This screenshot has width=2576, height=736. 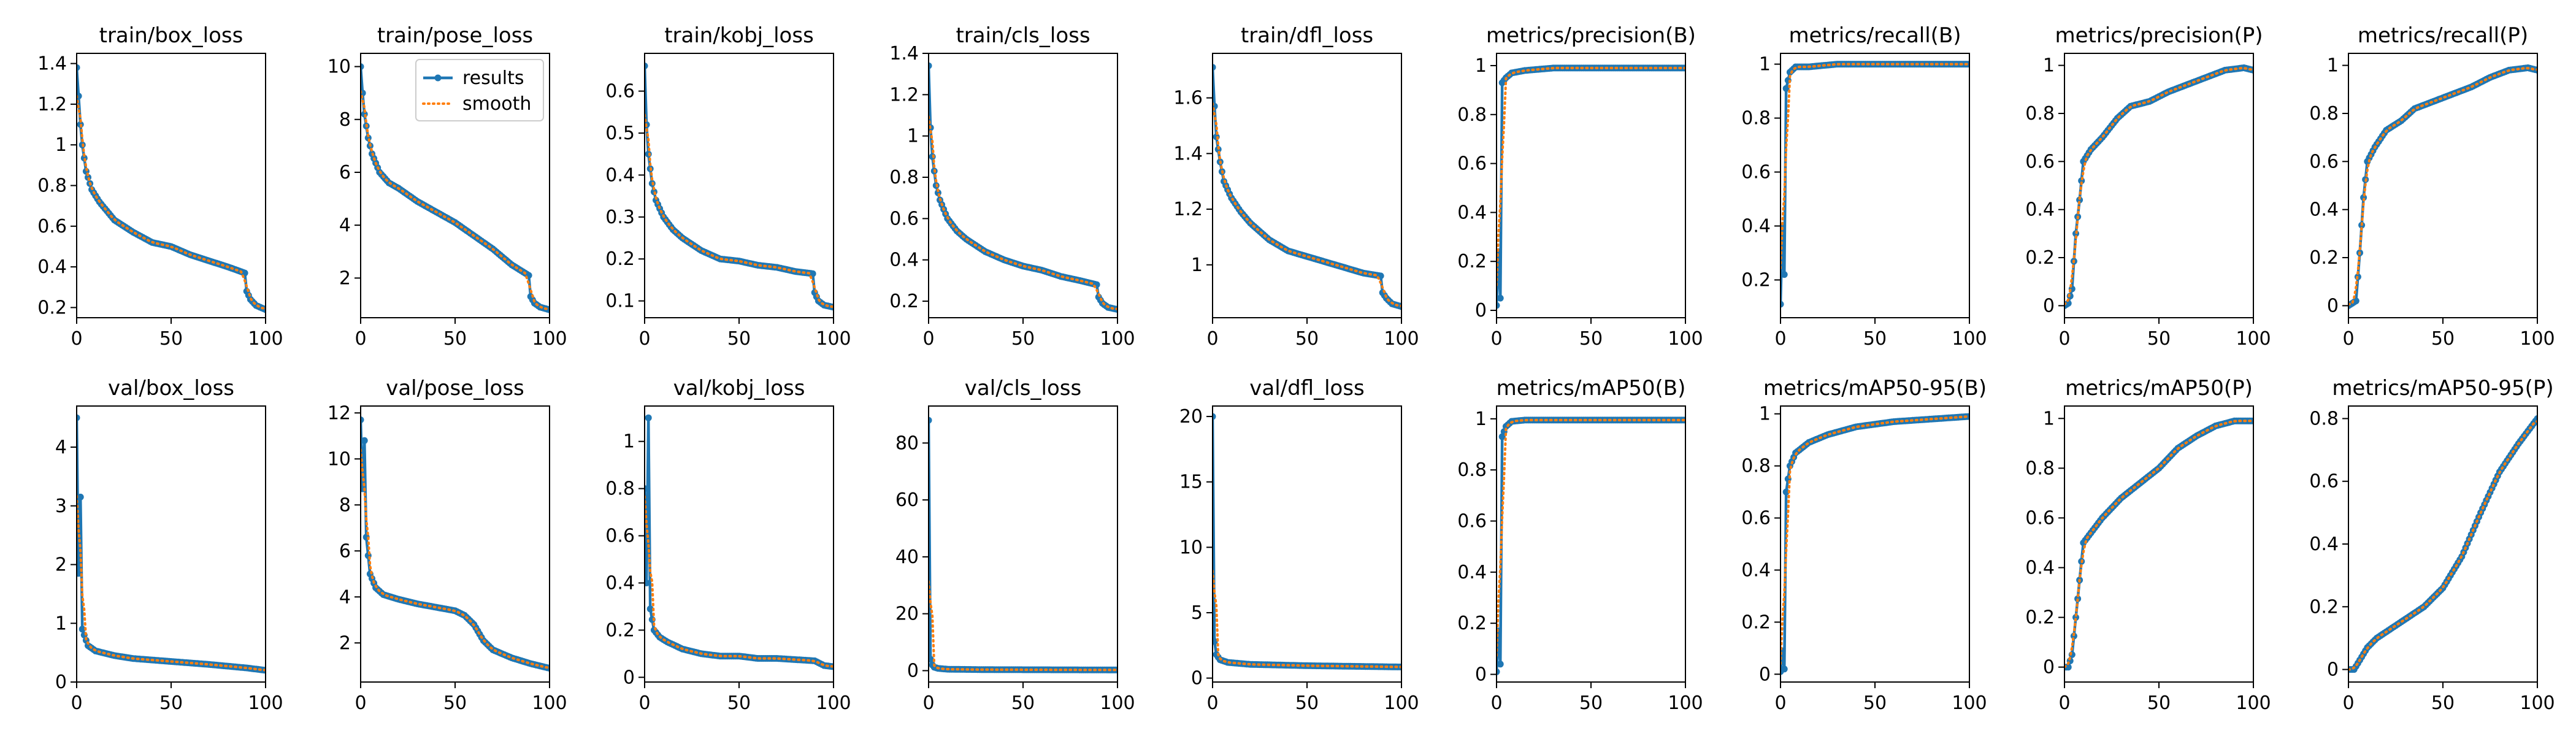 I want to click on subplot-metrics-precision-p-: metrics/precision(P) 0 50 100 0 0.2 0.4 0.6 0.8 1, so click(x=2148, y=186).